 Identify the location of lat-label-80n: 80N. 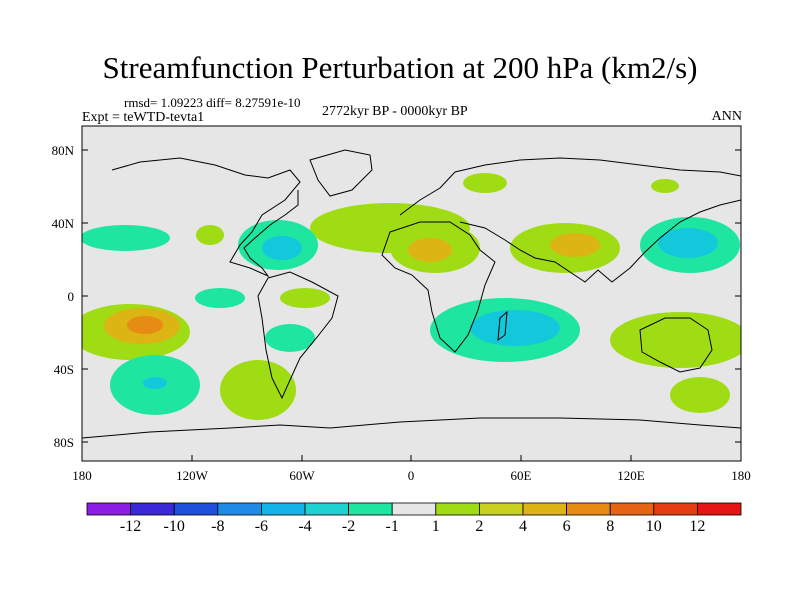
(62, 150).